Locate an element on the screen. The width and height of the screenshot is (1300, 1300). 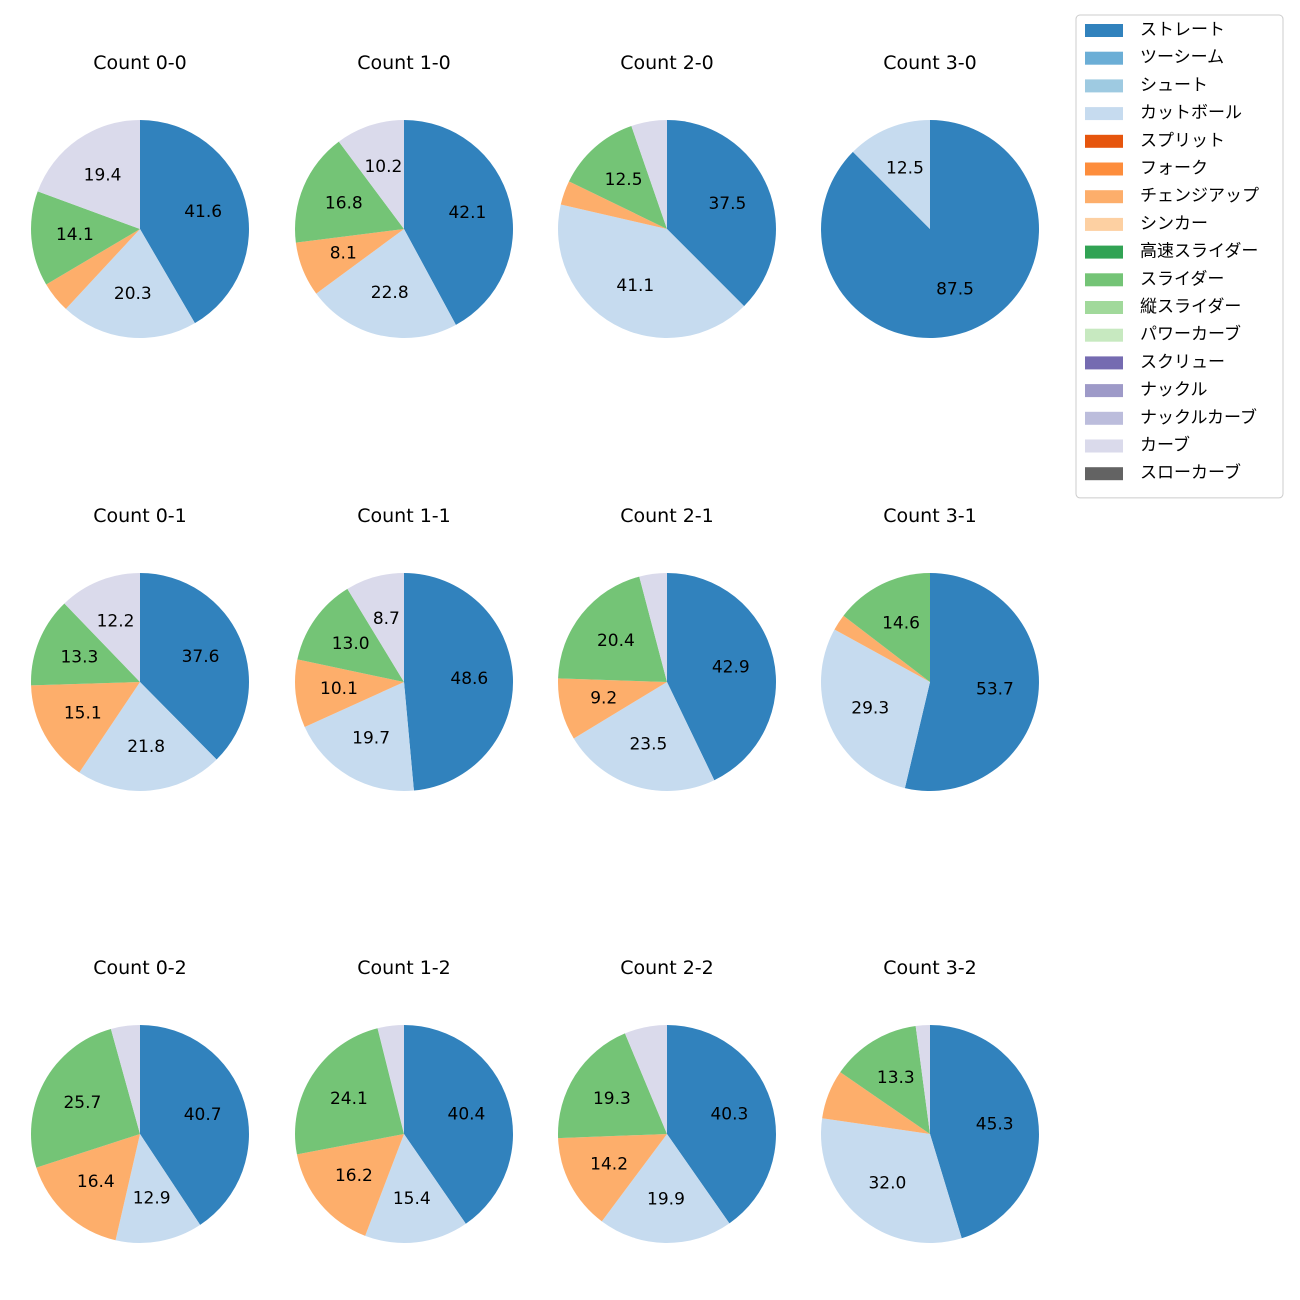
slice-label: 10.1 is located at coordinates (339, 689).